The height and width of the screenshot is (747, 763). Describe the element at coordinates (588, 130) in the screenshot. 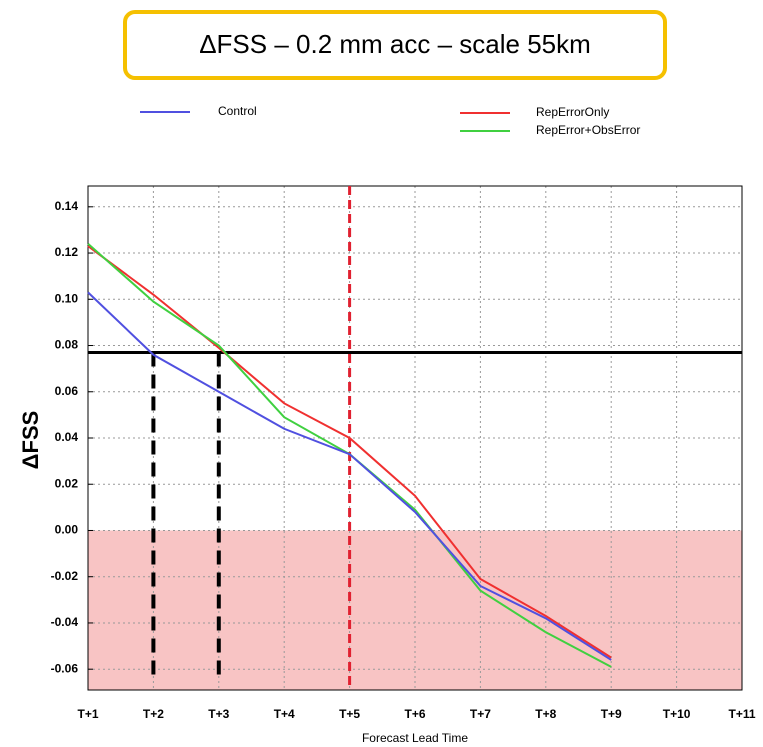

I see `legend-label: RepError+ObsError` at that location.